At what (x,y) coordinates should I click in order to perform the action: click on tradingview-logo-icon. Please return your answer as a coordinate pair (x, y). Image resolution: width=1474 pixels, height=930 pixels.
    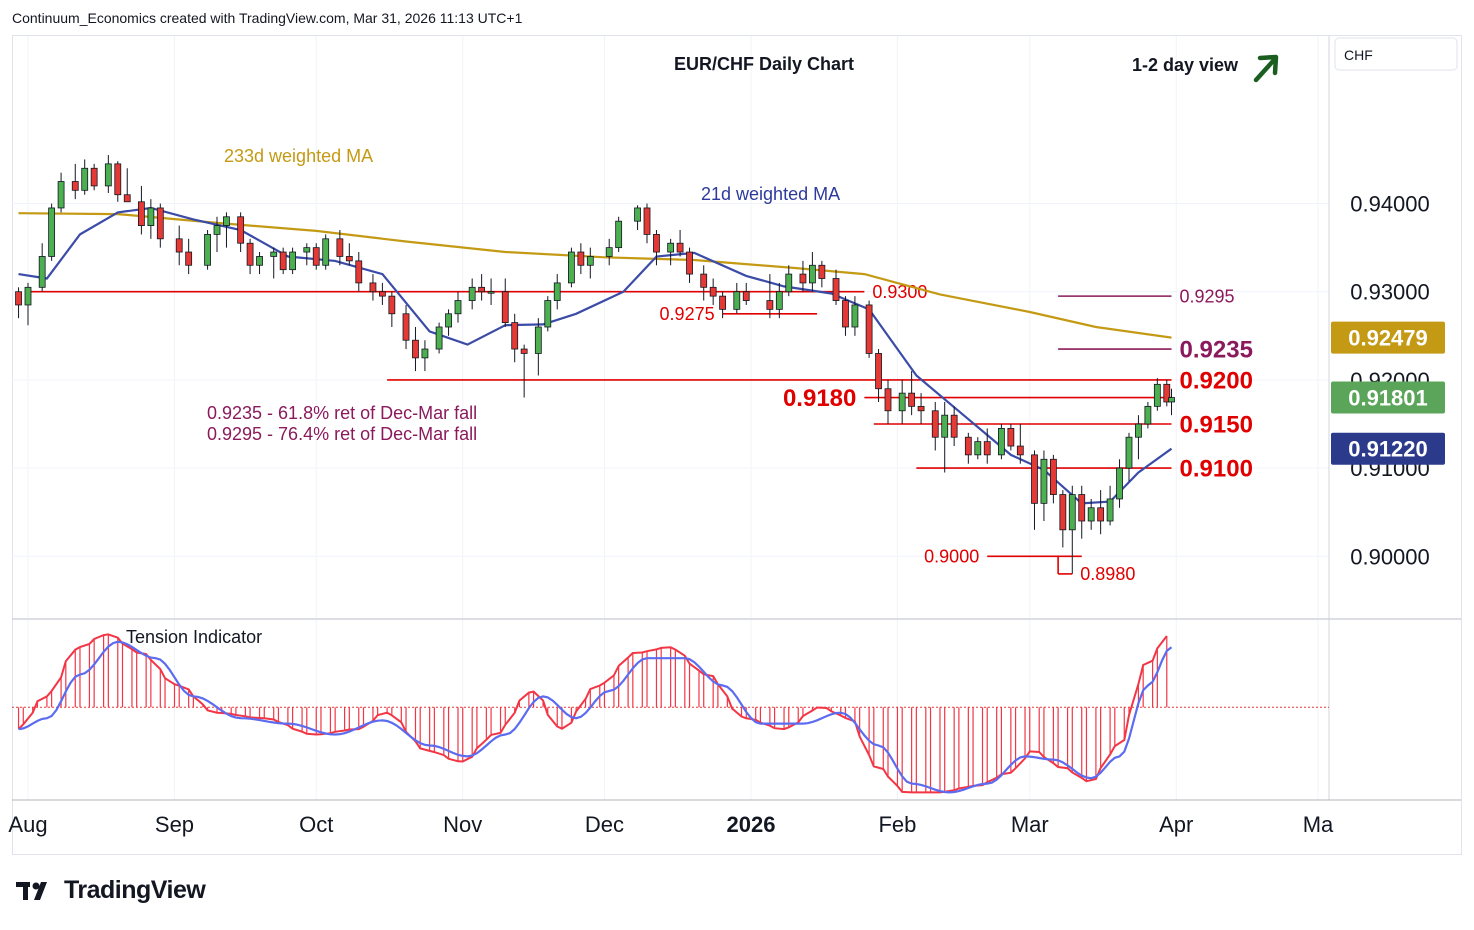
    Looking at the image, I should click on (31, 890).